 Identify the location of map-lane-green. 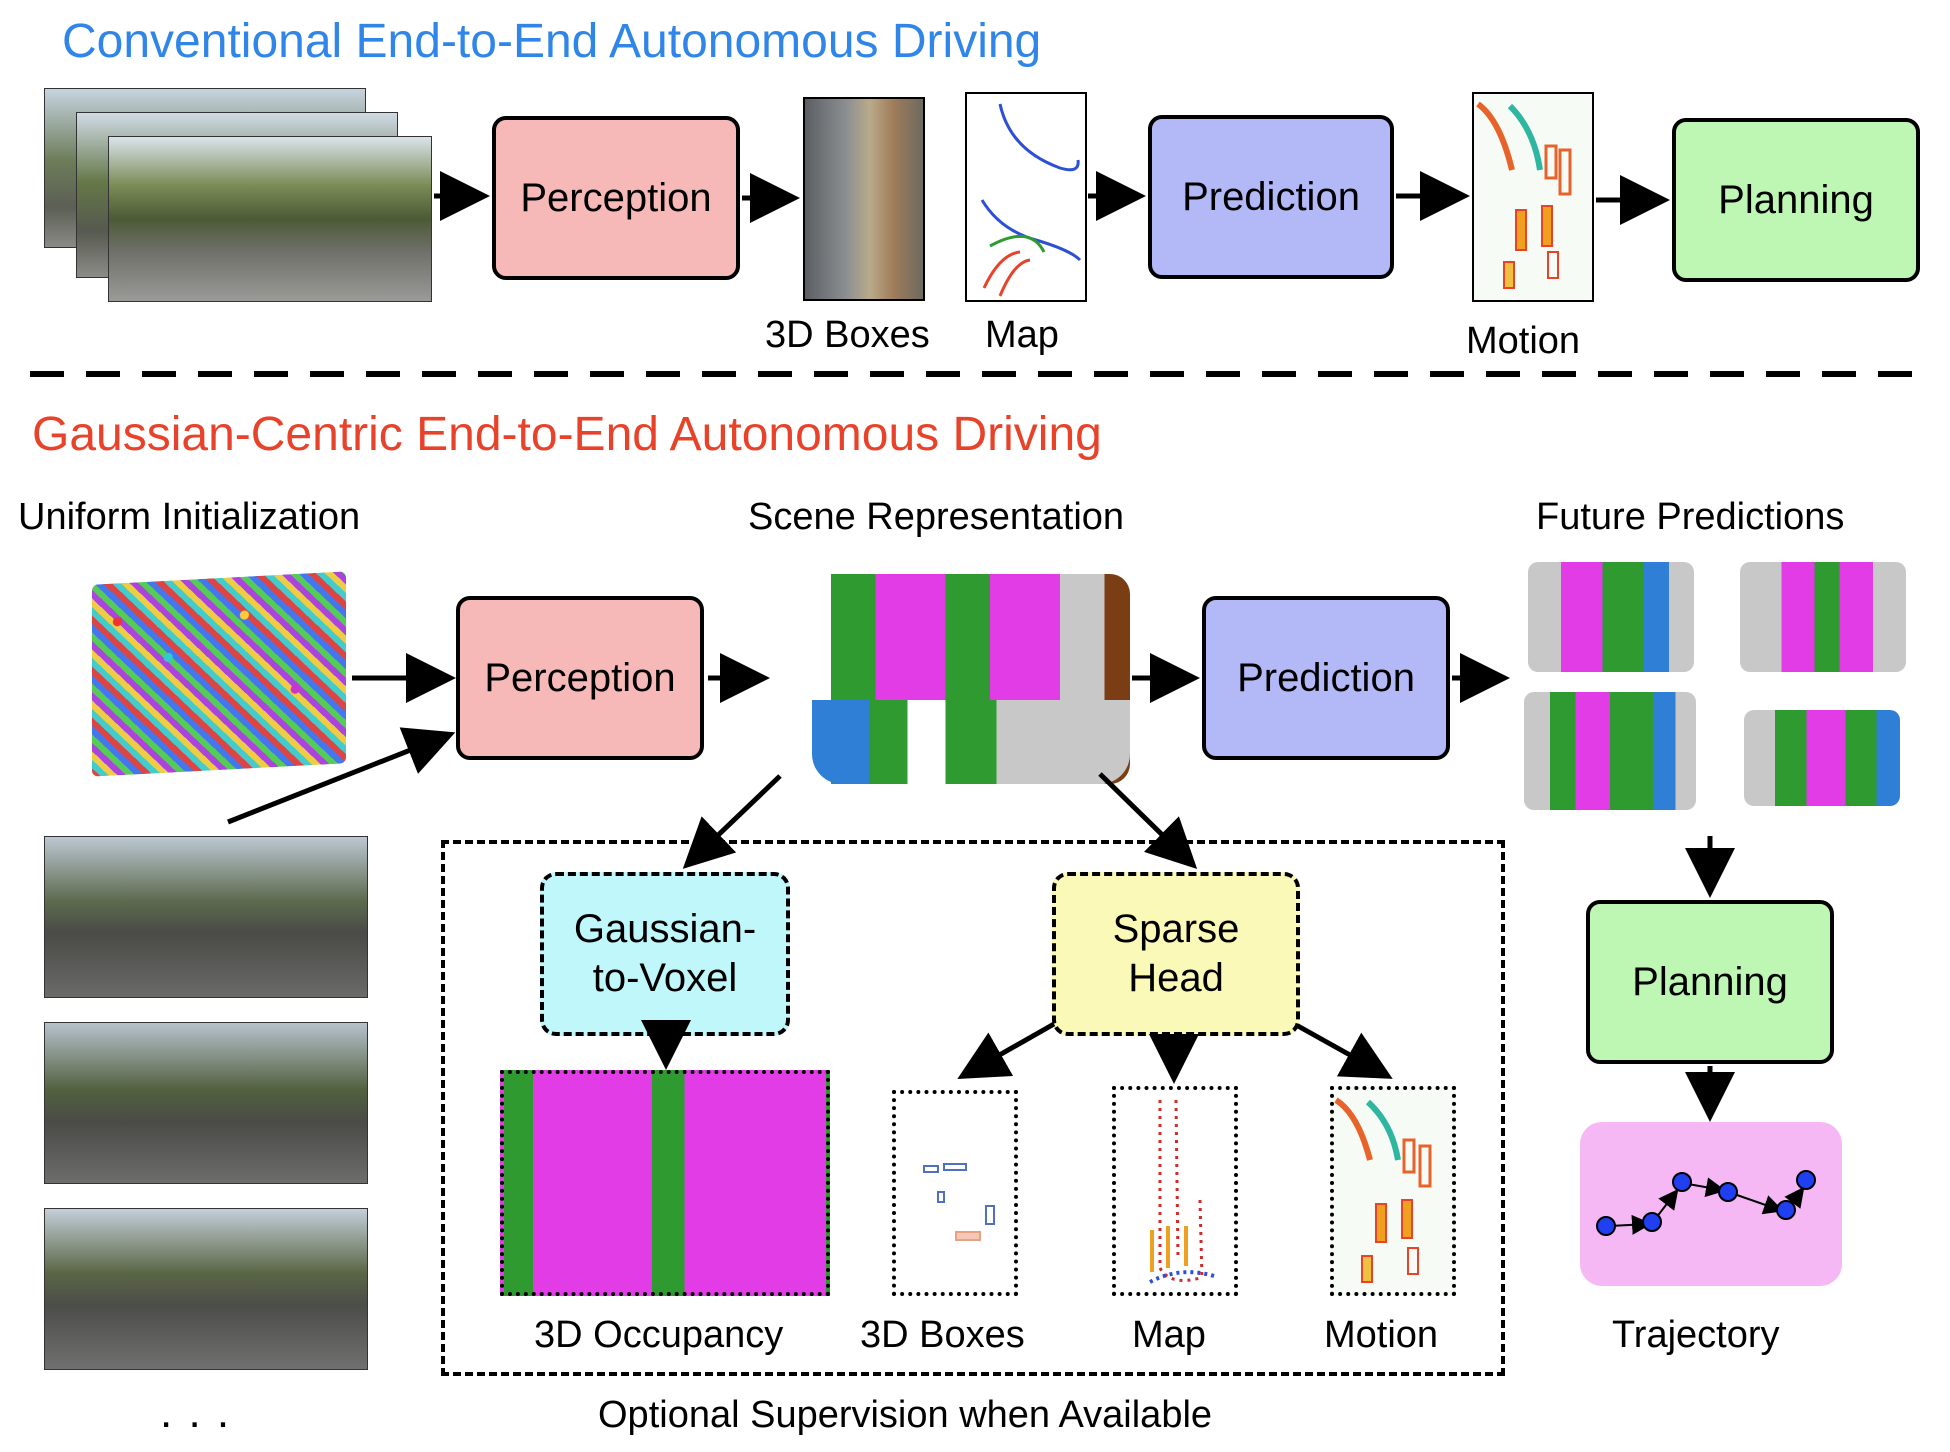
(1017, 243).